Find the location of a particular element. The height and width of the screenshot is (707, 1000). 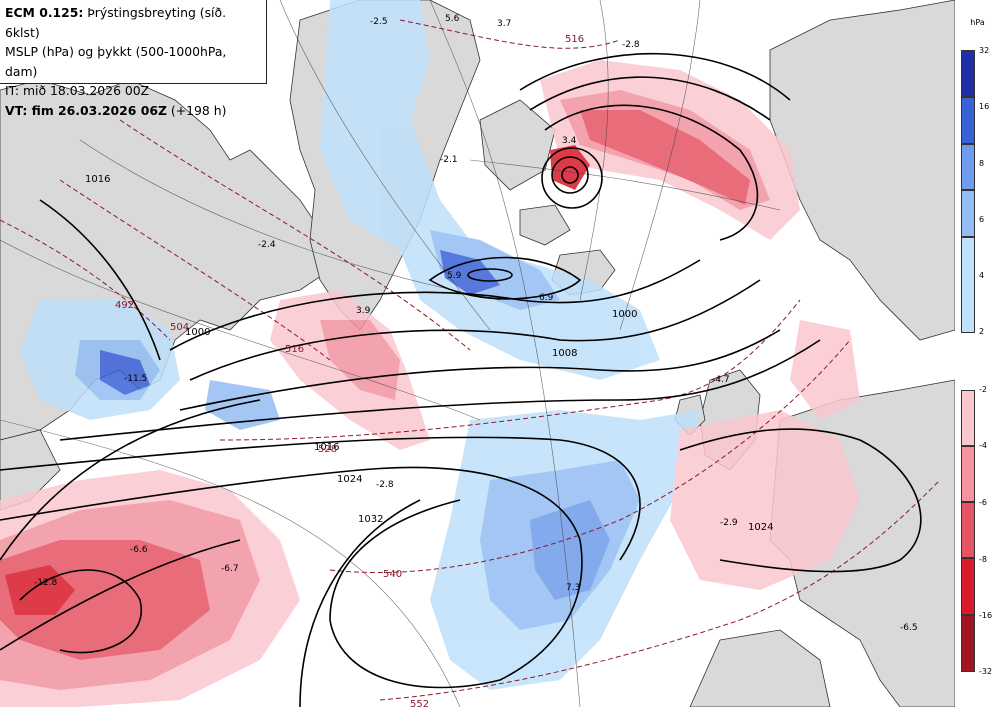

tendency-label: -4.7 is located at coordinates (721, 380).